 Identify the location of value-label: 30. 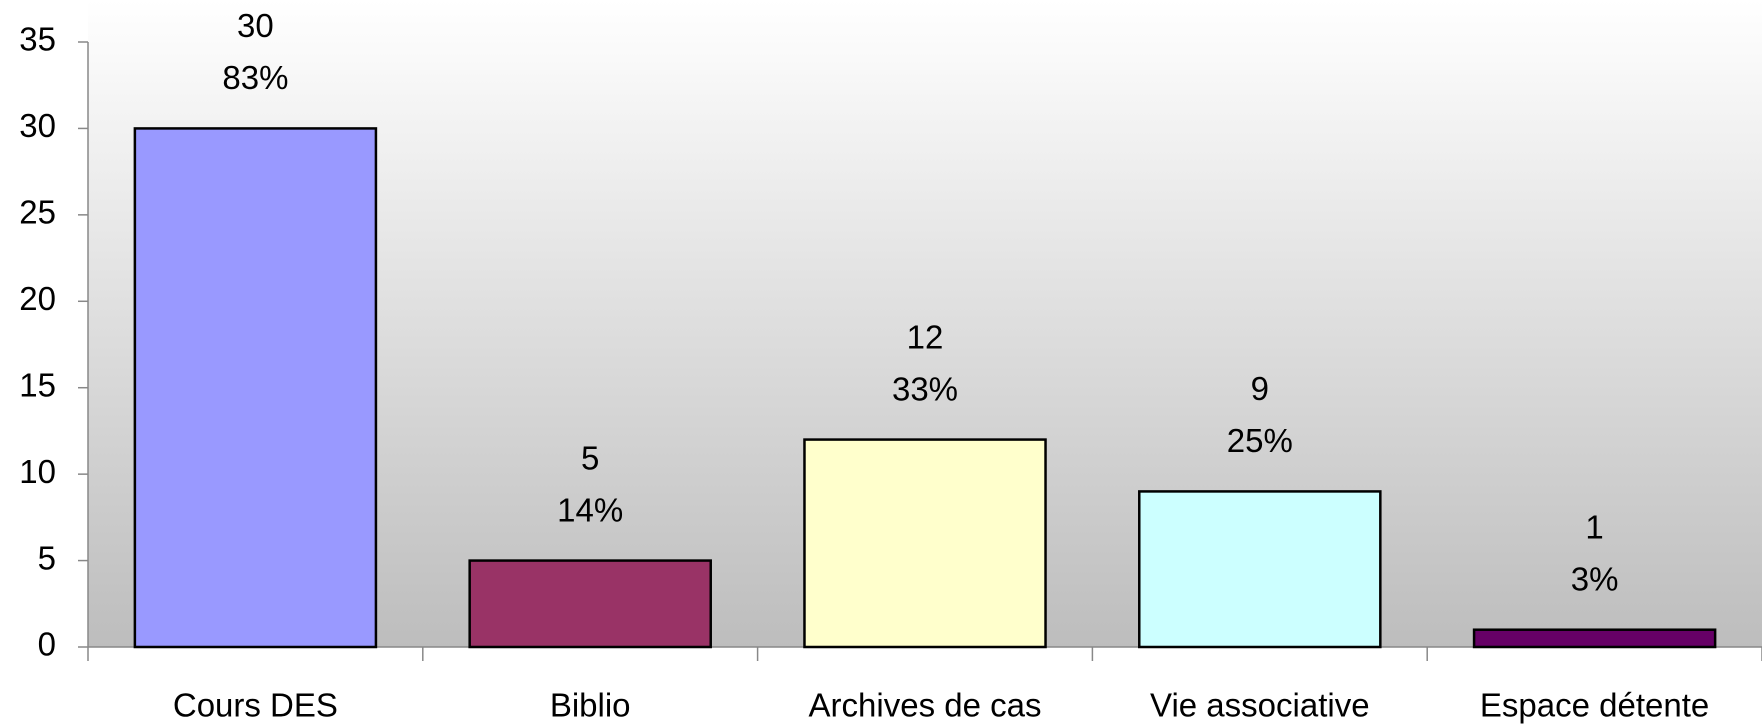
(255, 25).